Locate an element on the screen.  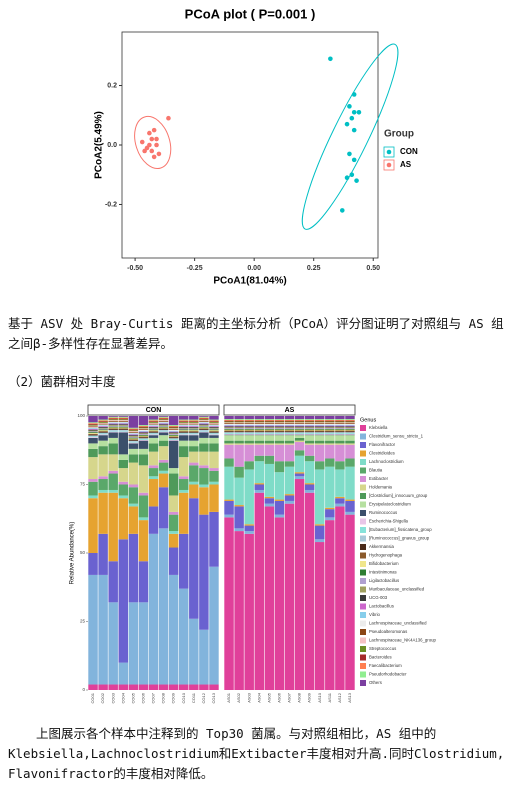
x-tick-label: CO13 is located at coordinates (213, 697).